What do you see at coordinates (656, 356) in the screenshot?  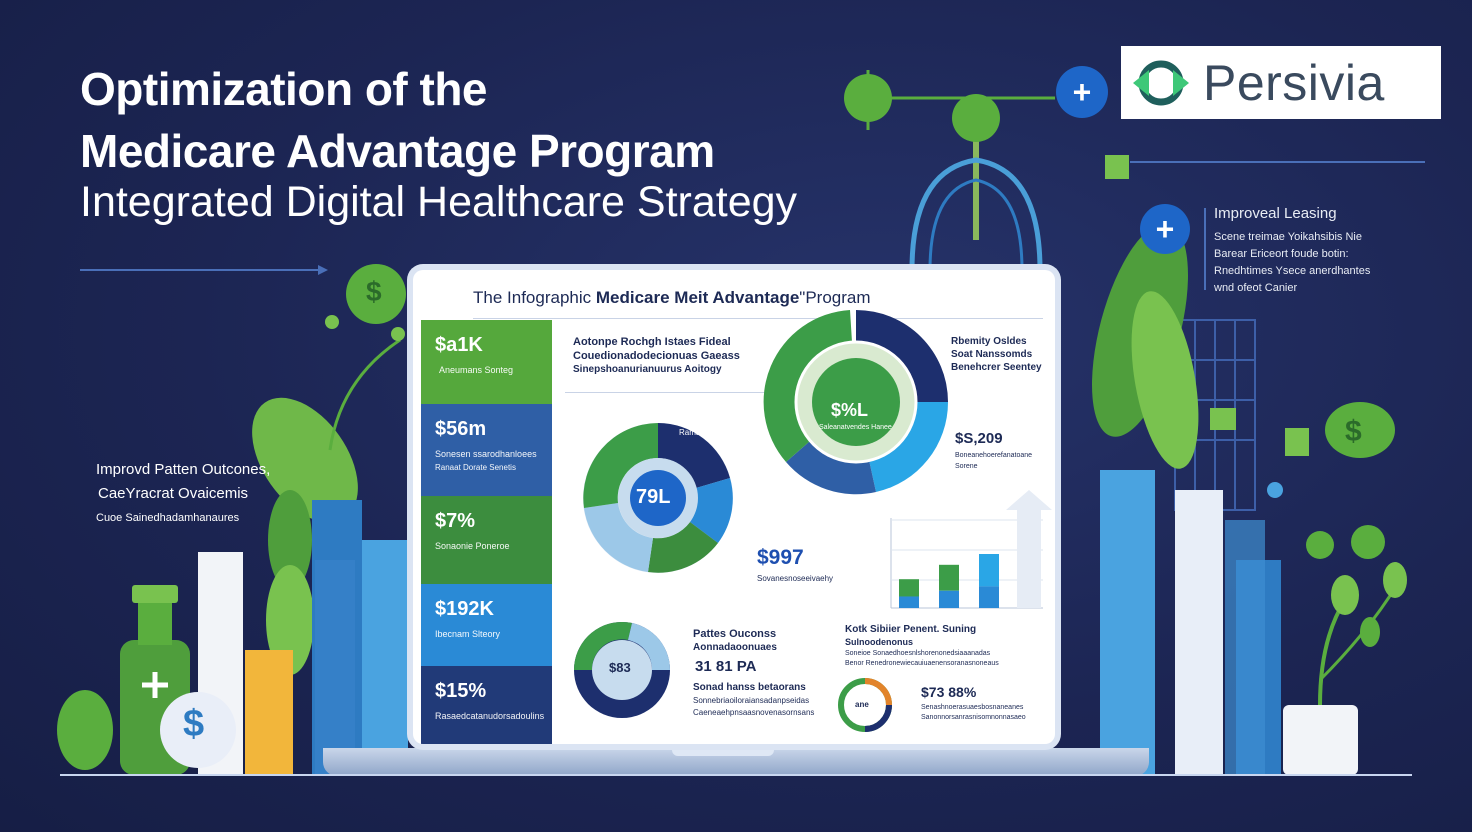 I see `block-top-line: Couedionadodecionuas Gaeass` at bounding box center [656, 356].